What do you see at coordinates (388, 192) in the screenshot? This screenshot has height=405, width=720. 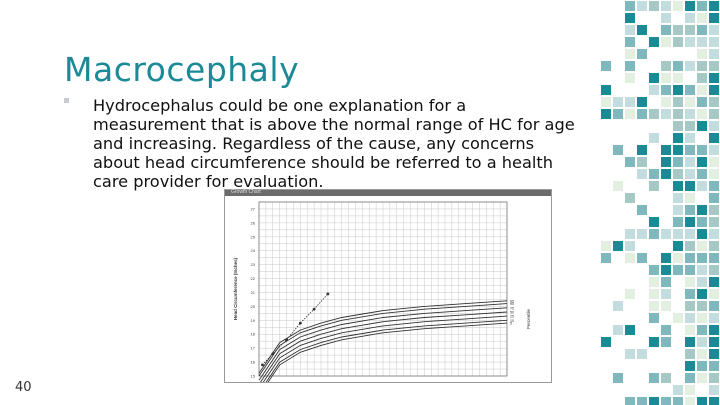 I see `chart-window-titlebar: Growth Chart` at bounding box center [388, 192].